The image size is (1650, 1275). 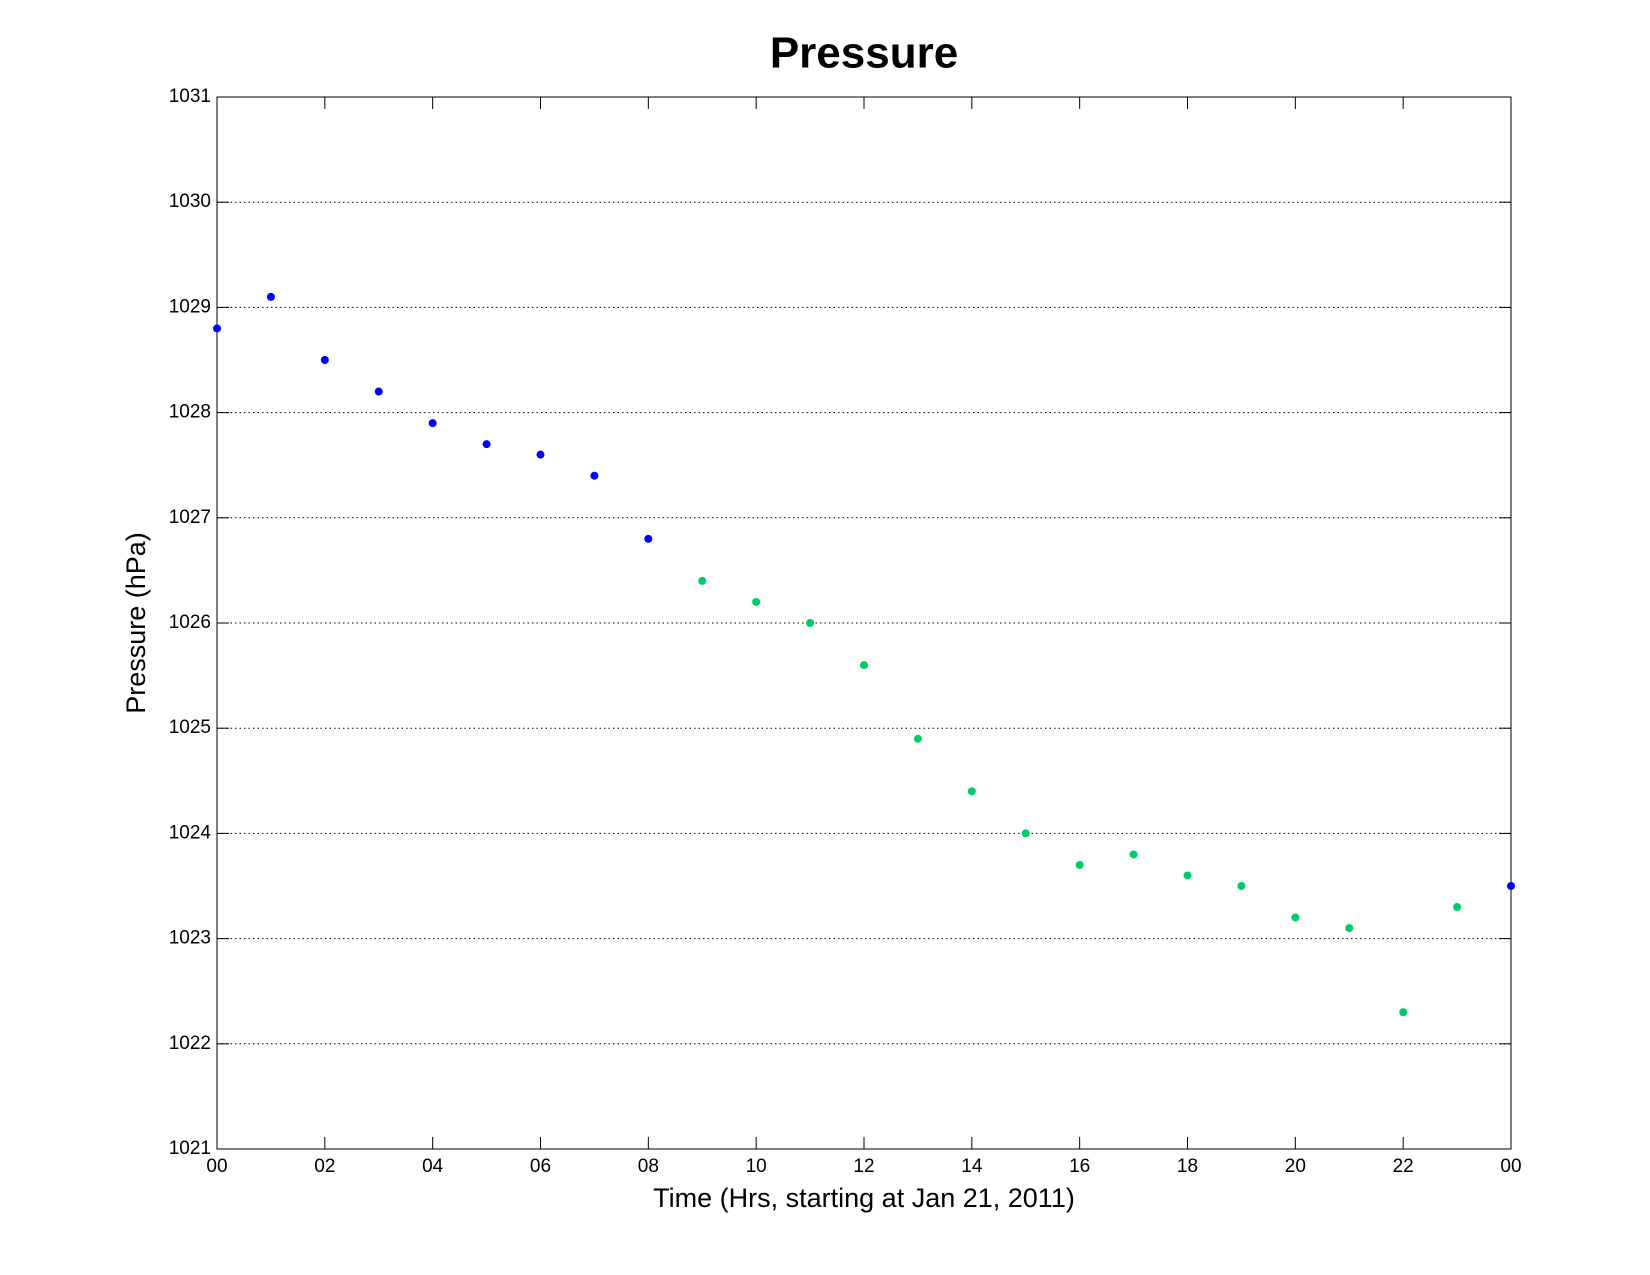 I want to click on x-tick-label: 14, so click(x=972, y=1166).